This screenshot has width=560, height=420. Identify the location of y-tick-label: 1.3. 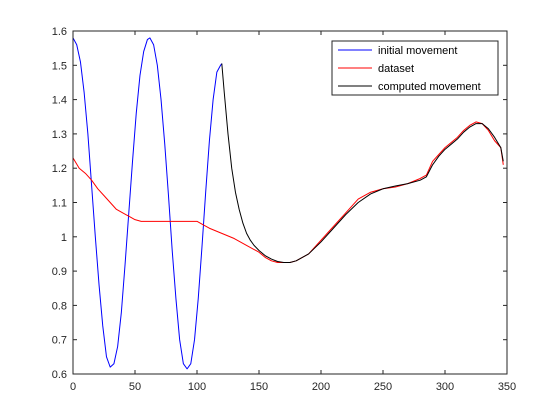
(59, 135).